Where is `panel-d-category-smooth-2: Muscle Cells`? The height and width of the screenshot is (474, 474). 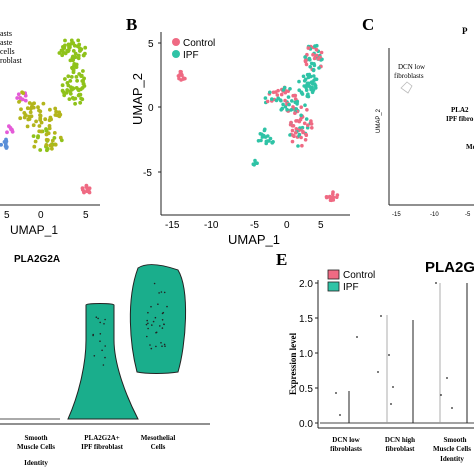 panel-d-category-smooth-2: Muscle Cells is located at coordinates (36, 447).